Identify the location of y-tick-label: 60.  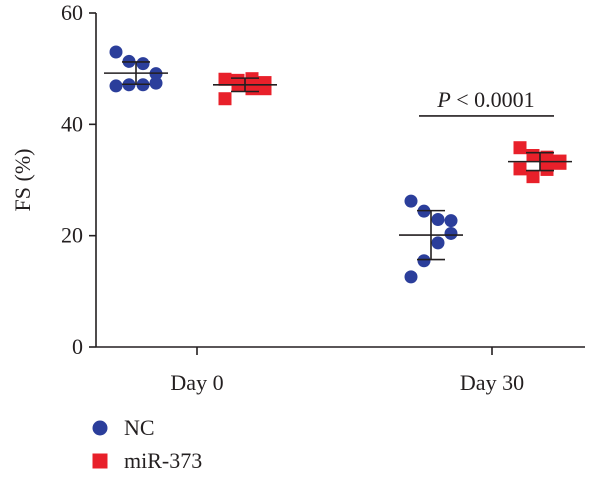
(72, 12).